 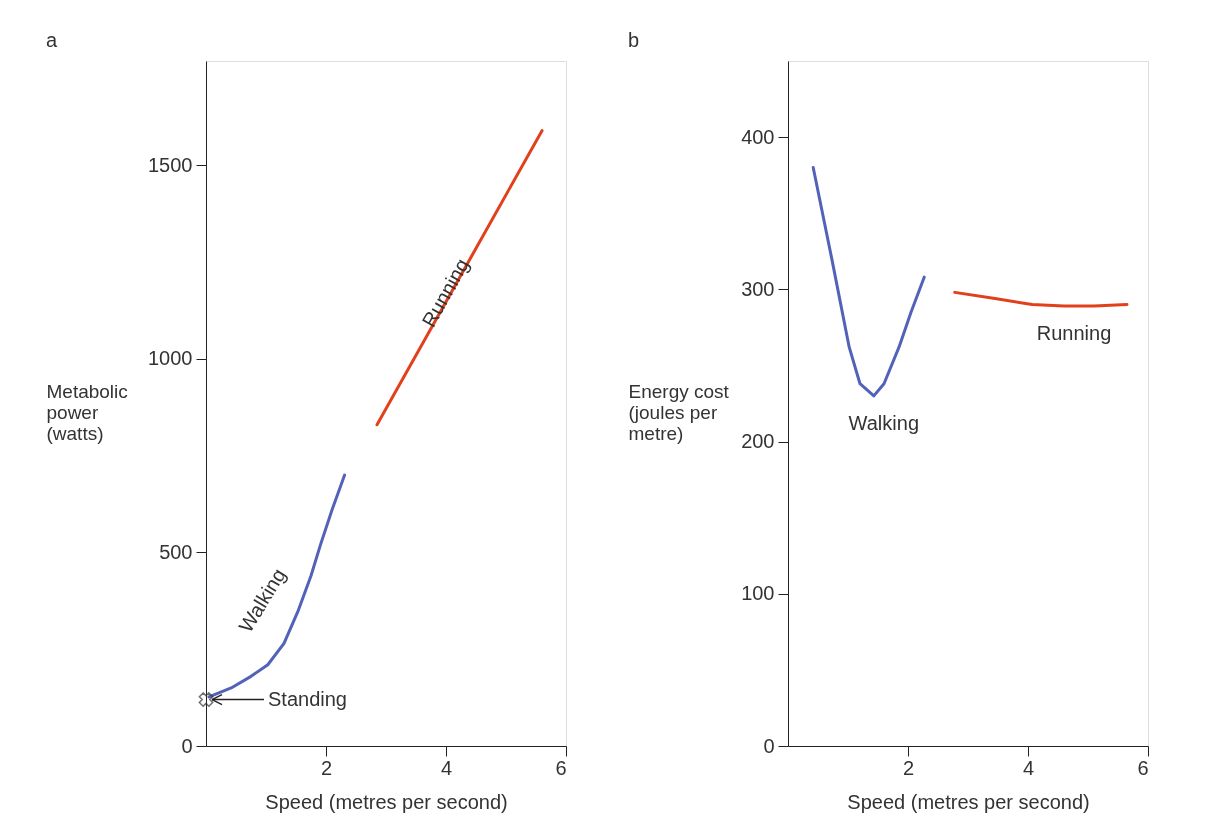 I want to click on series-label: Walking, so click(x=883, y=422).